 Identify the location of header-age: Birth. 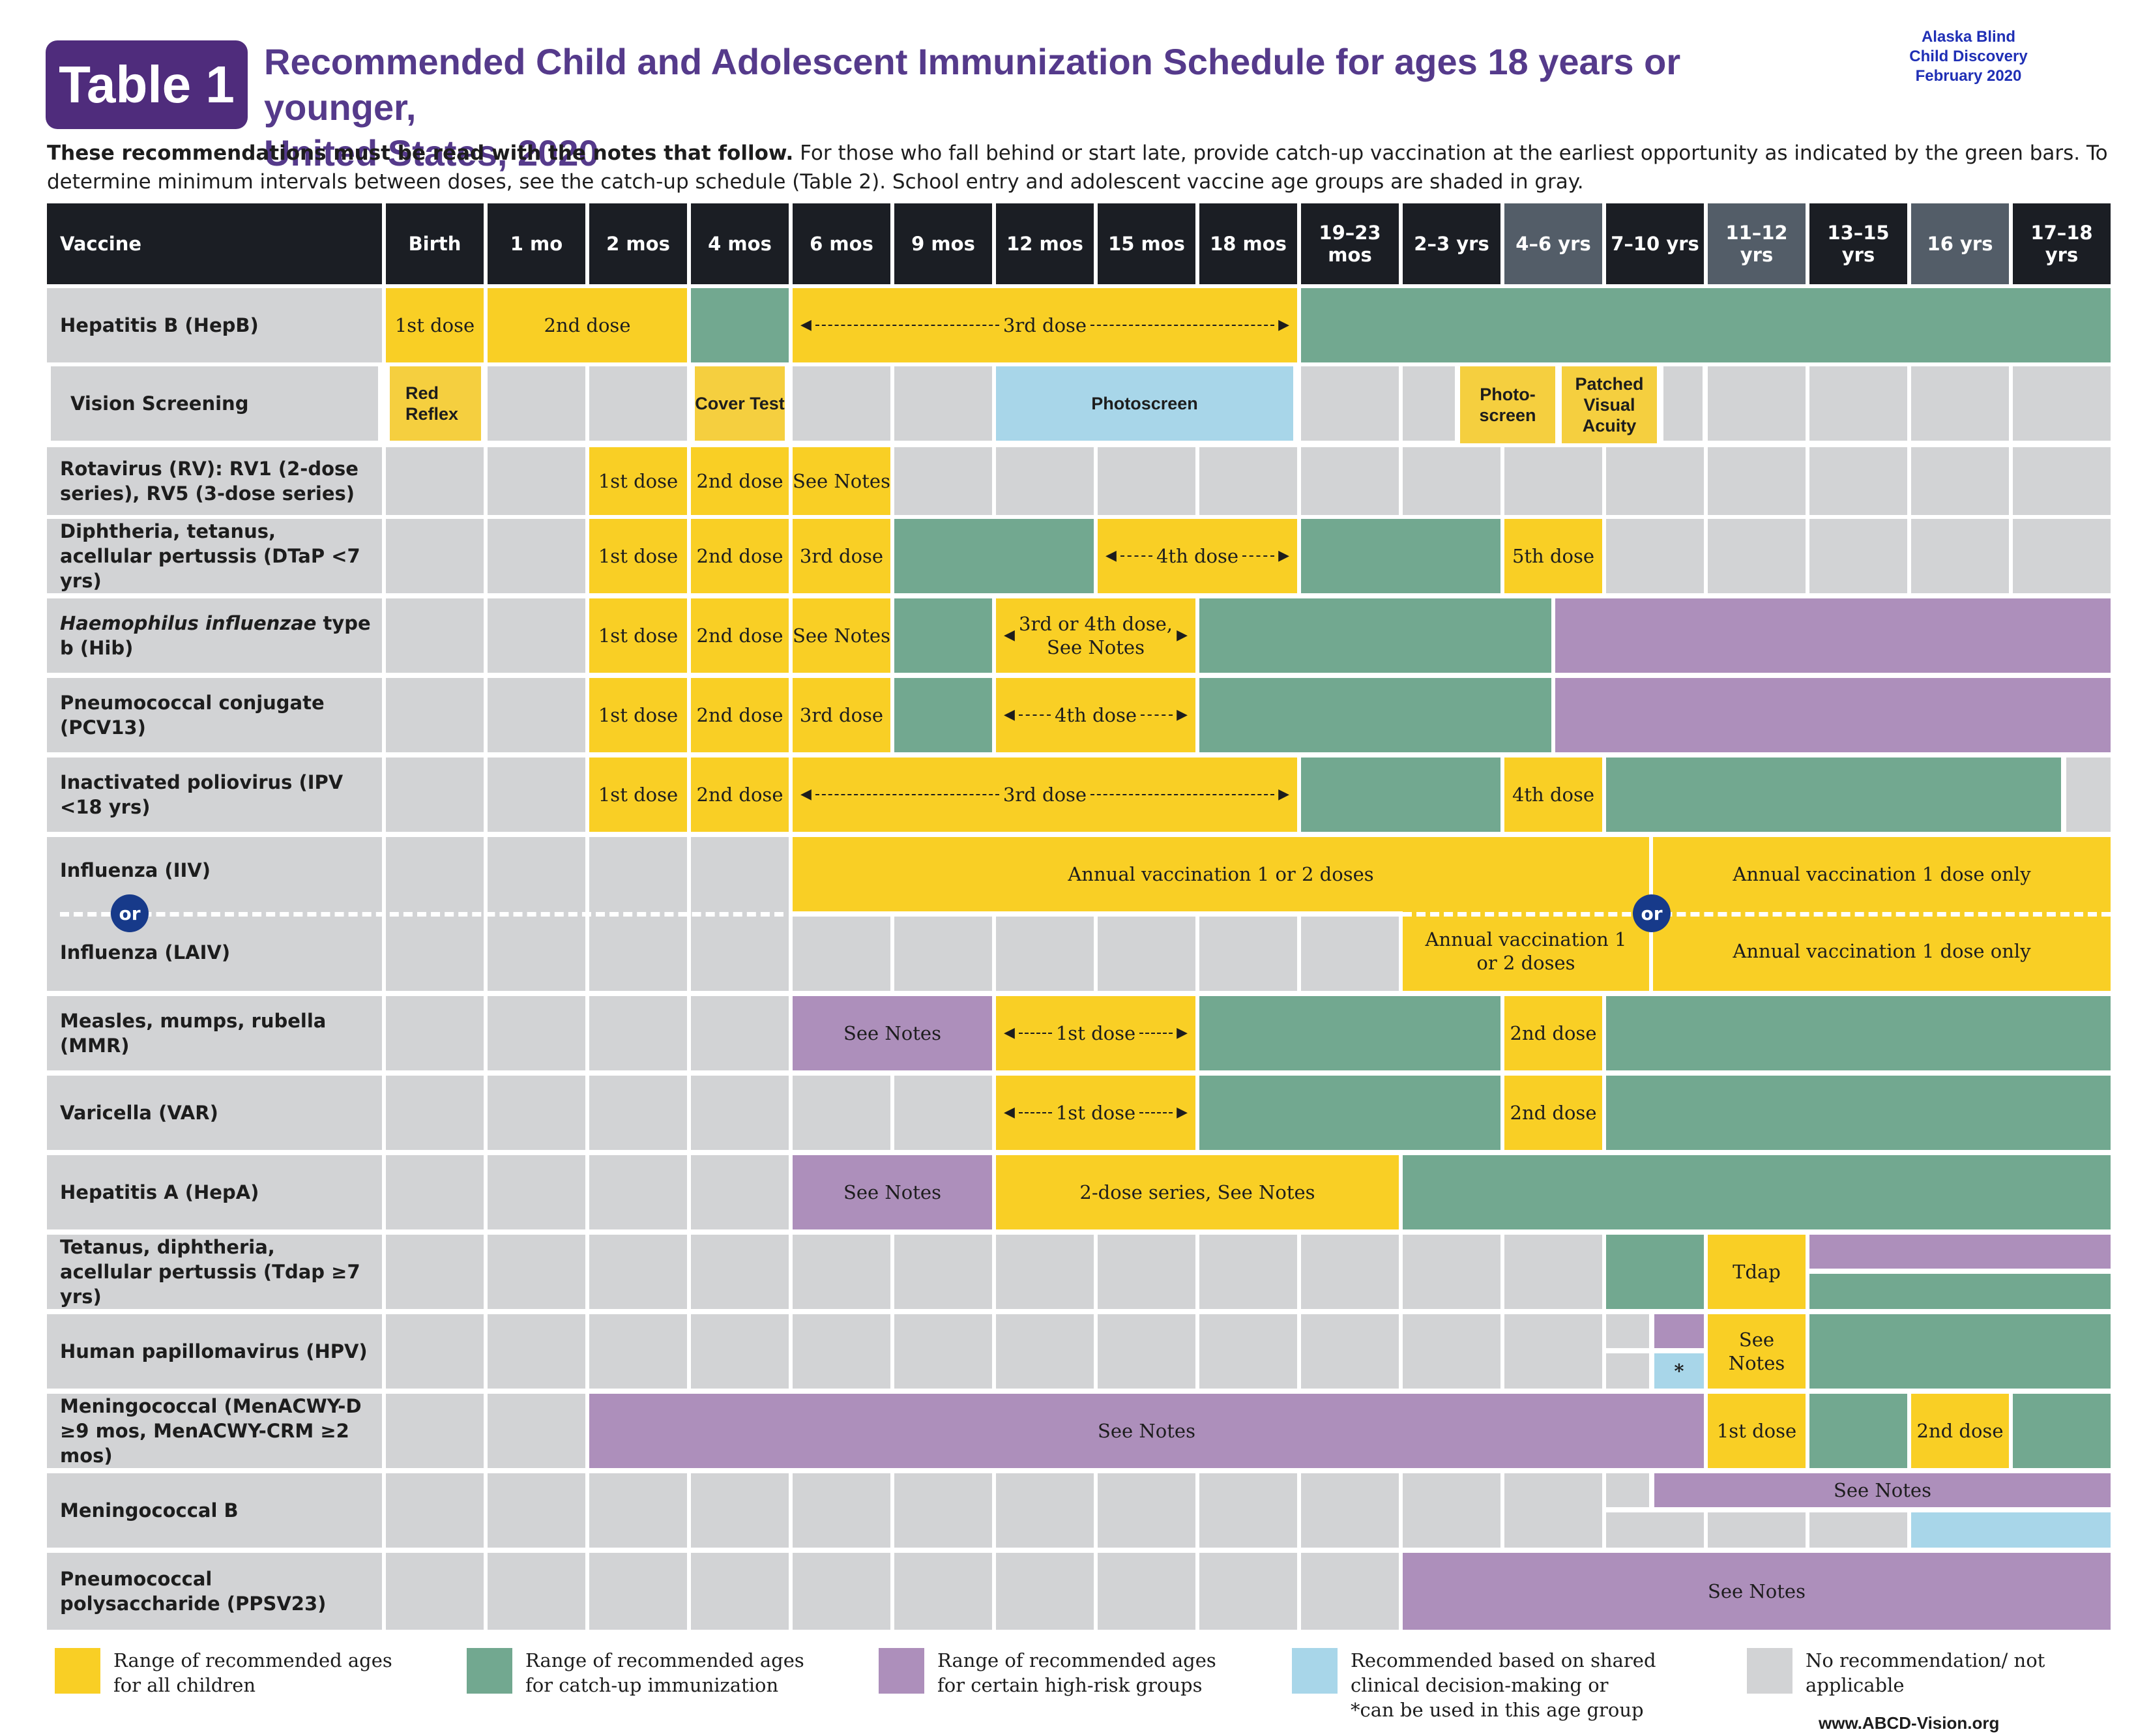
(435, 243).